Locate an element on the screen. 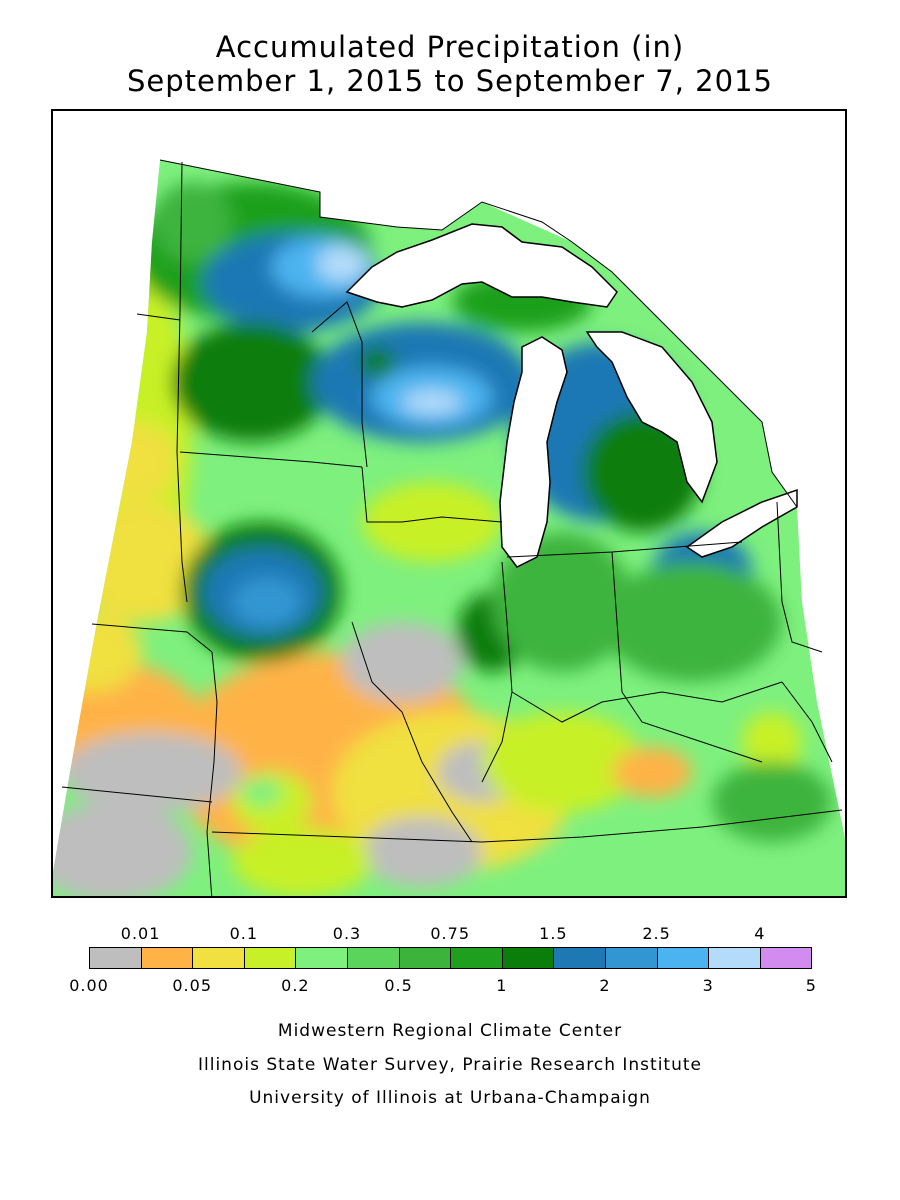  lake-superior is located at coordinates (481, 265).